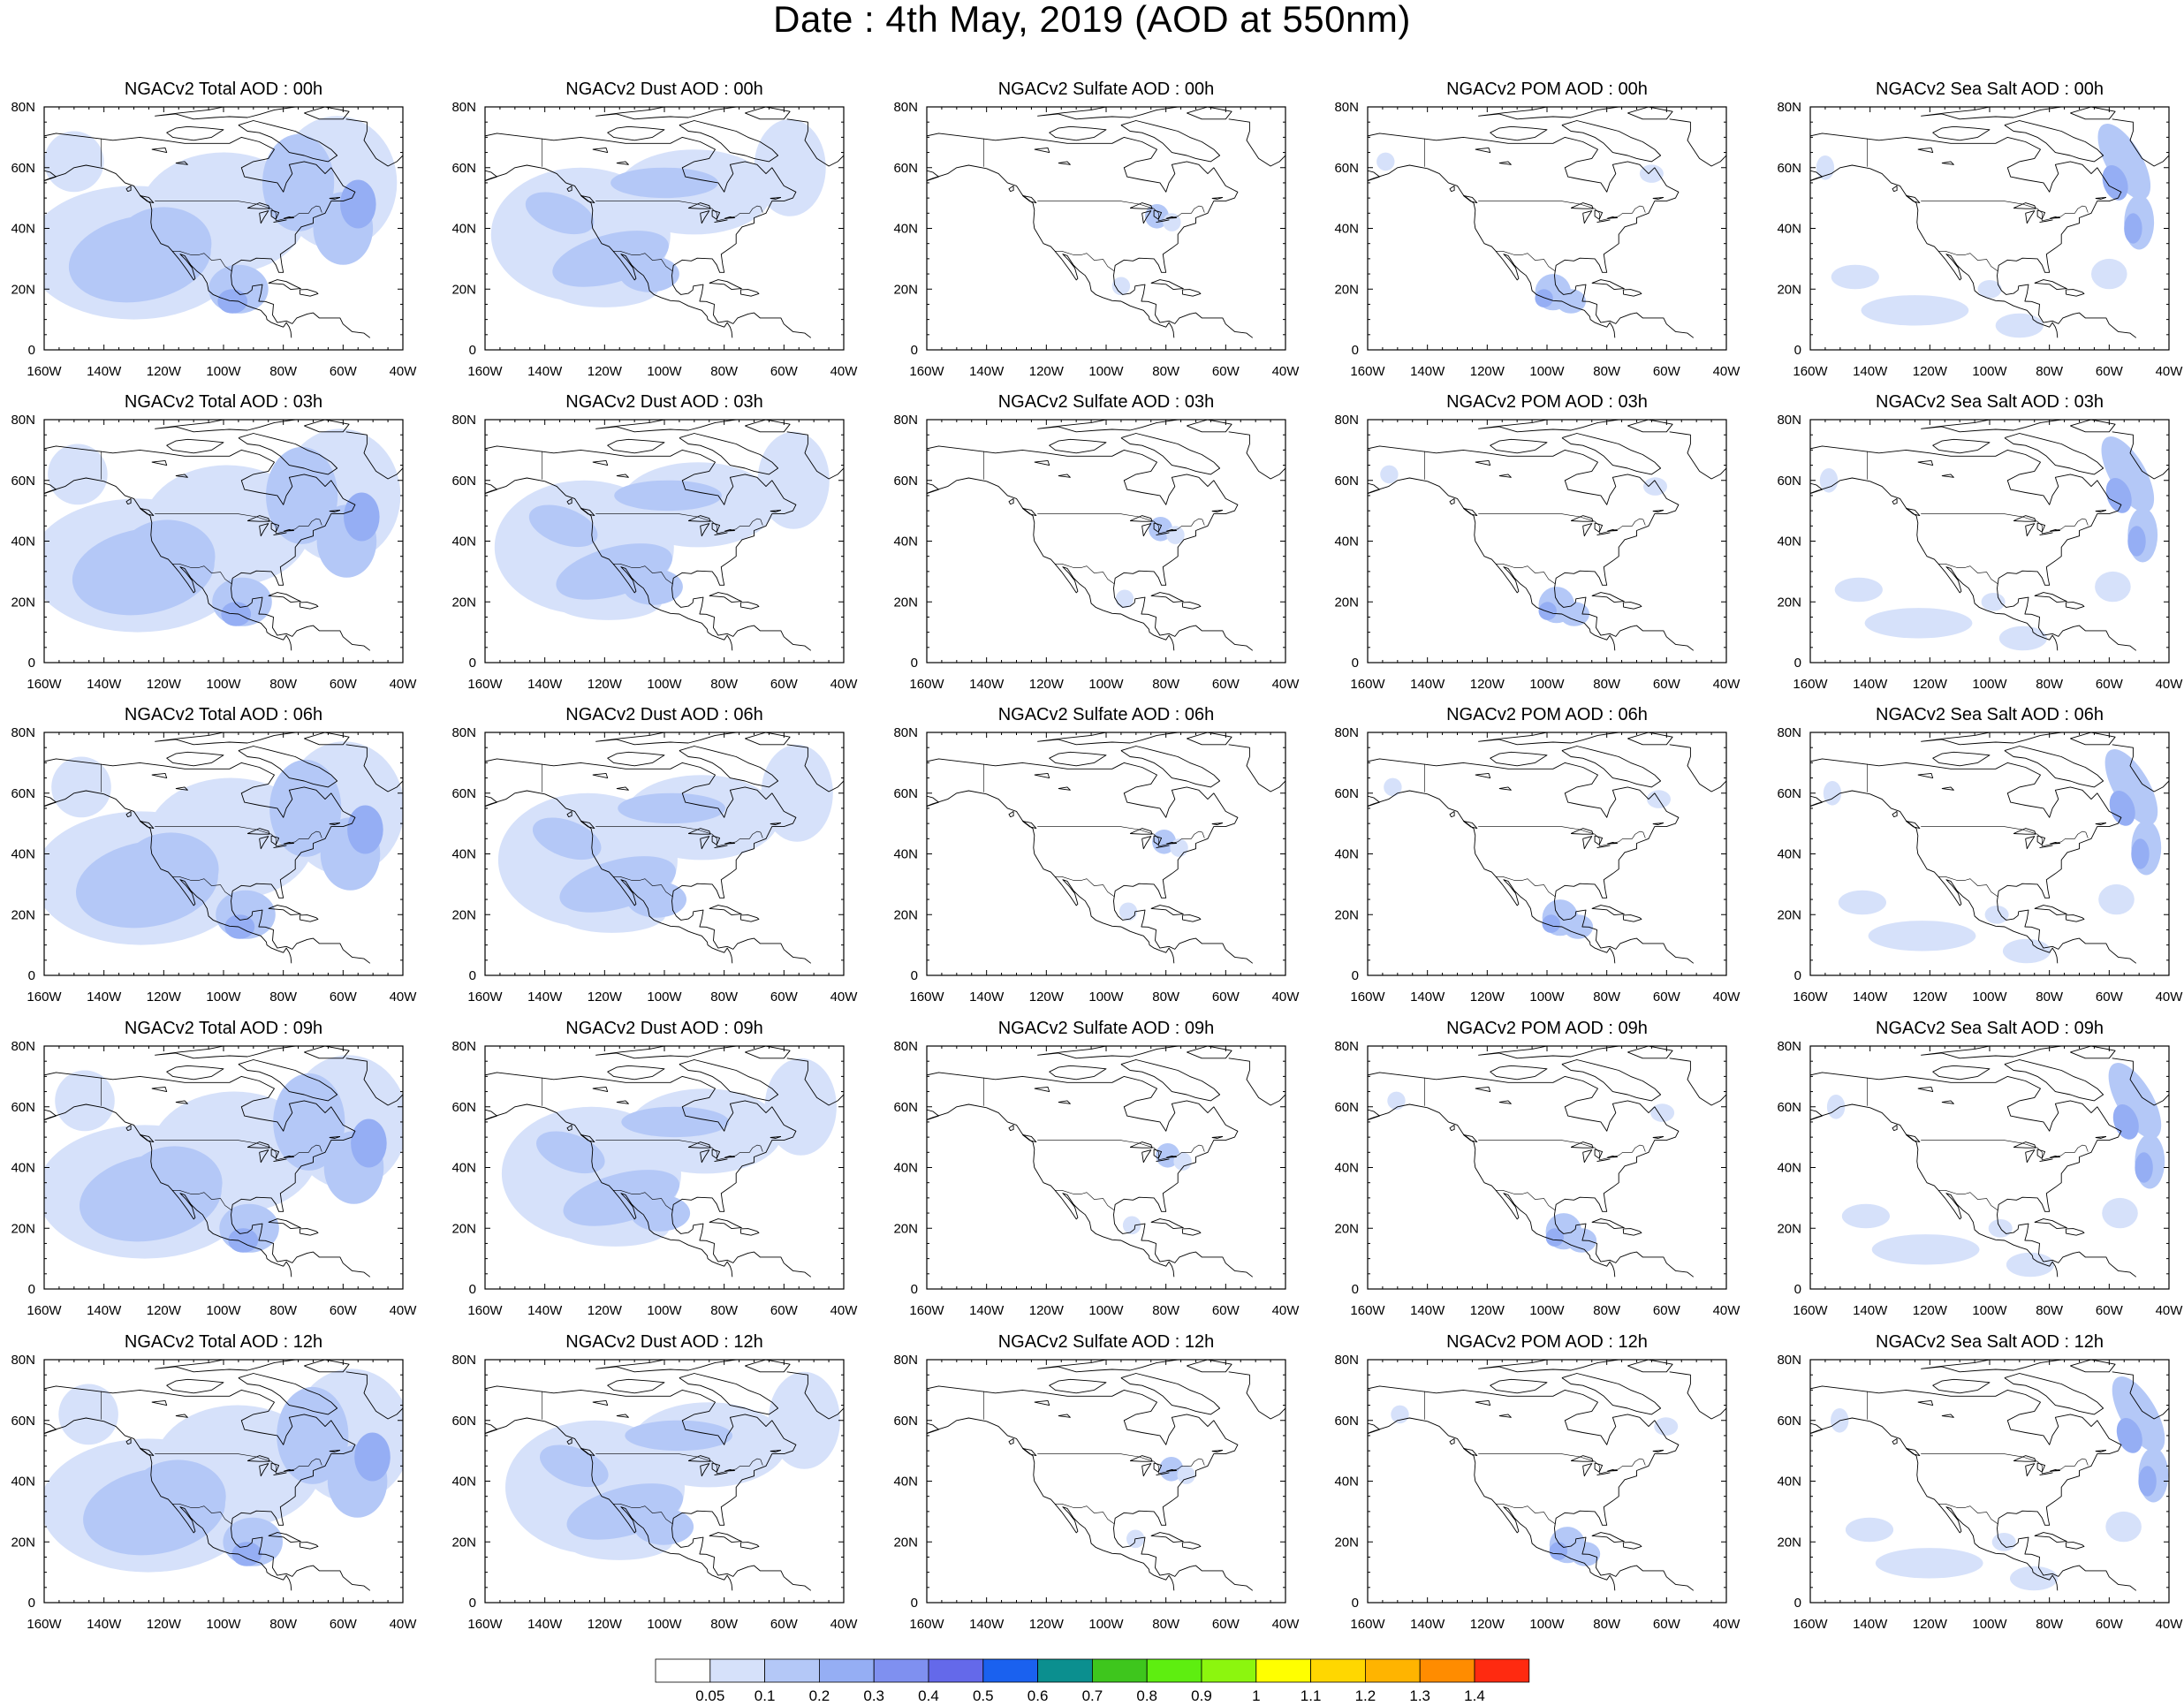 The image size is (2184, 1706). Describe the element at coordinates (1038, 1696) in the screenshot. I see `colorbar-label: 0.6` at that location.